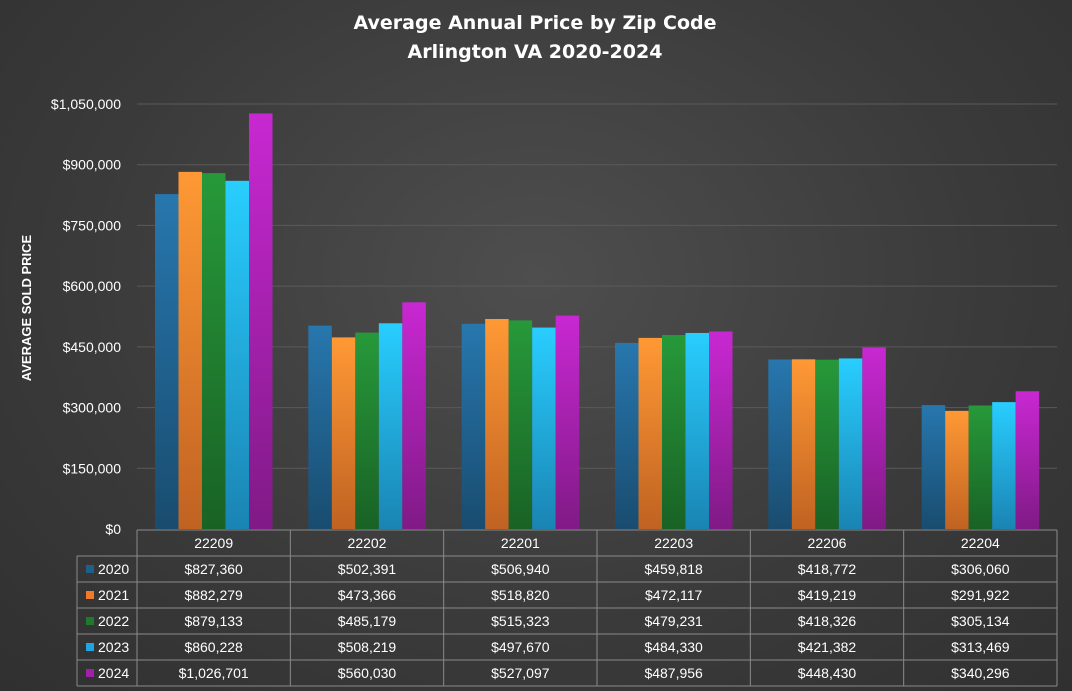 Image resolution: width=1072 pixels, height=691 pixels. Describe the element at coordinates (980, 647) in the screenshot. I see `table-cell-value: $313,469` at that location.